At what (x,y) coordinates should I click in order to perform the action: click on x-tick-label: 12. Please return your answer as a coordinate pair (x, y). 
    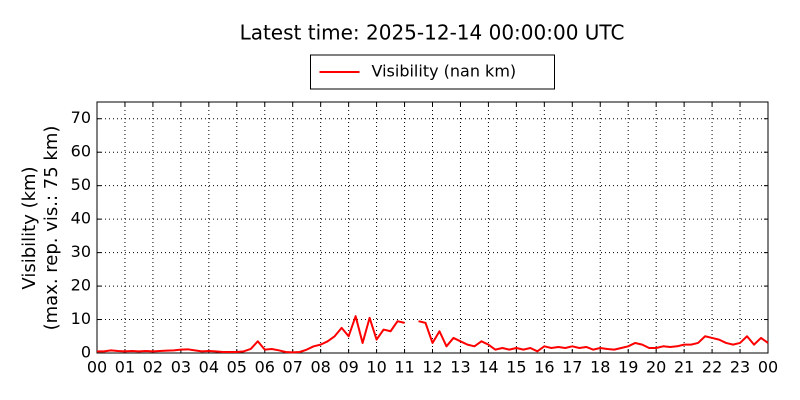
    Looking at the image, I should click on (432, 367).